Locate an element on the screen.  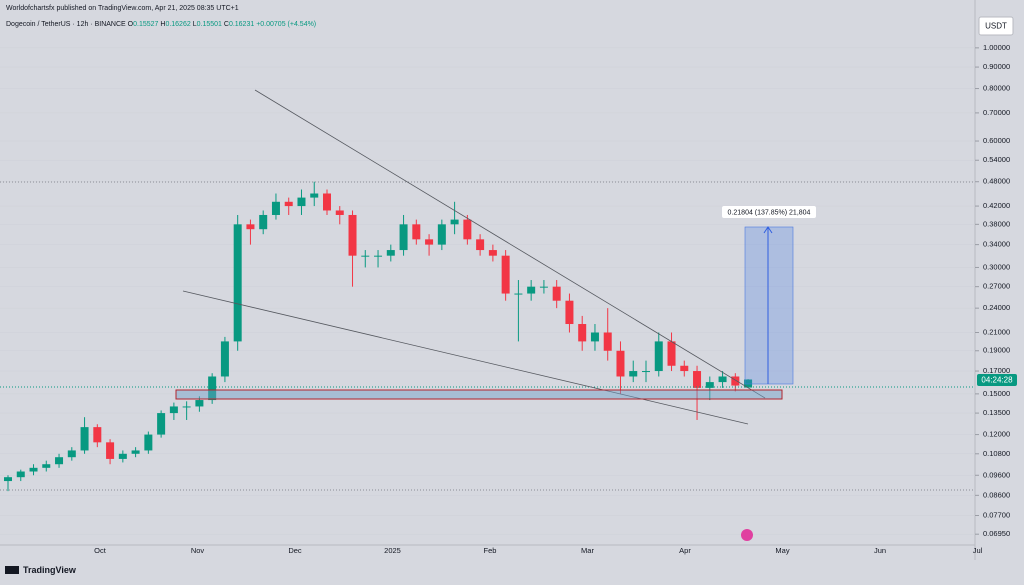
x-tick-label: Jul is located at coordinates (978, 550).